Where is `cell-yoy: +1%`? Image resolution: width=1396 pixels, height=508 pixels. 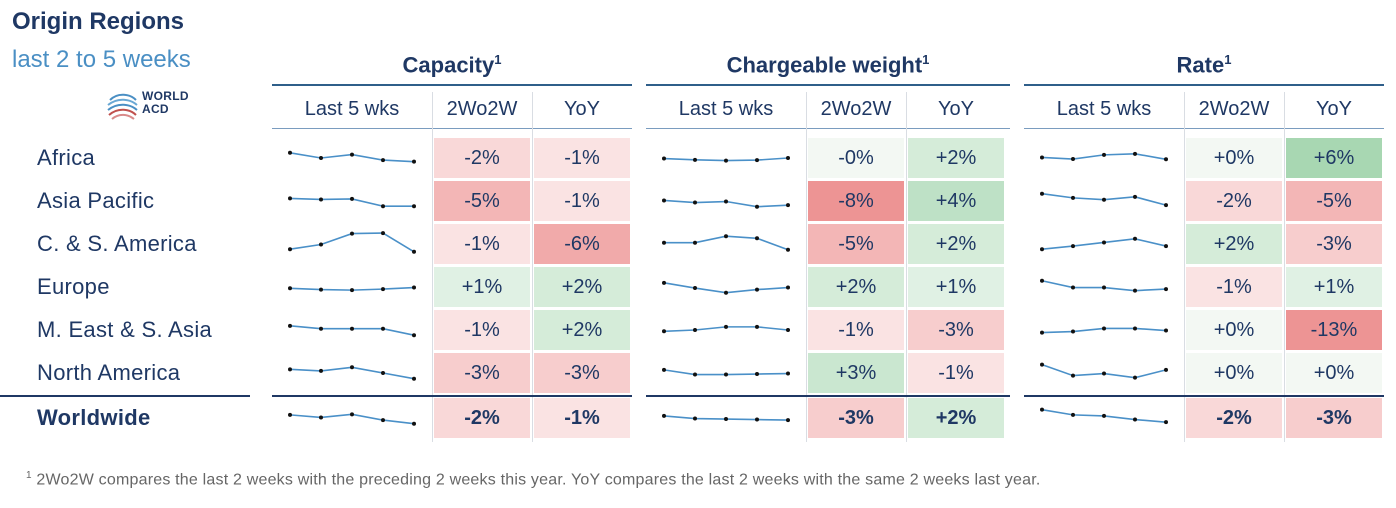
cell-yoy: +1% is located at coordinates (1334, 287).